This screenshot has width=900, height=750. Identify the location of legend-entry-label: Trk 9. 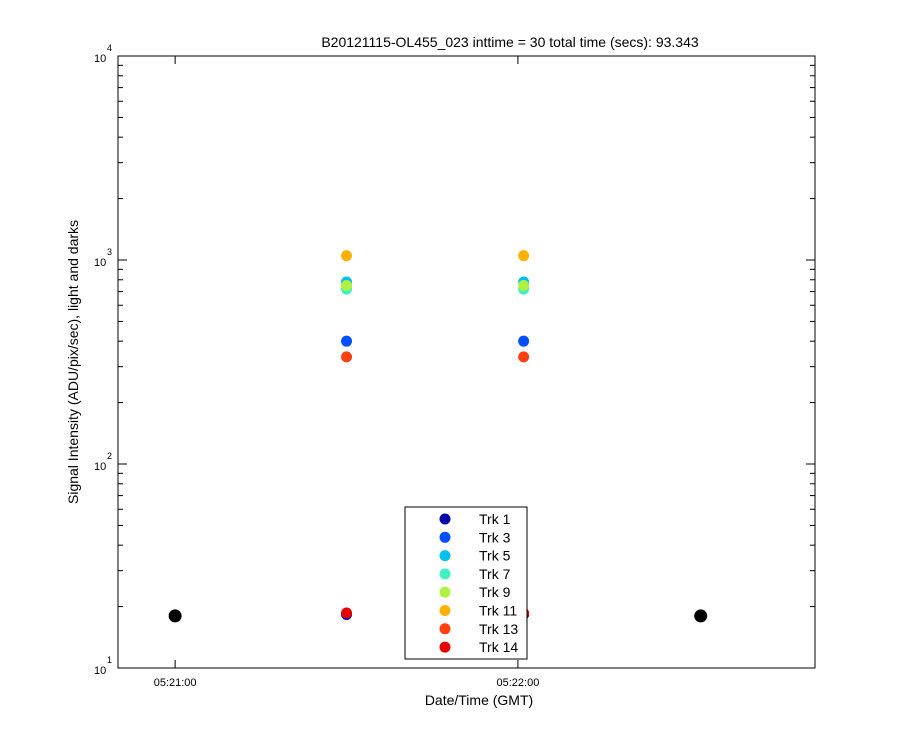
(495, 592).